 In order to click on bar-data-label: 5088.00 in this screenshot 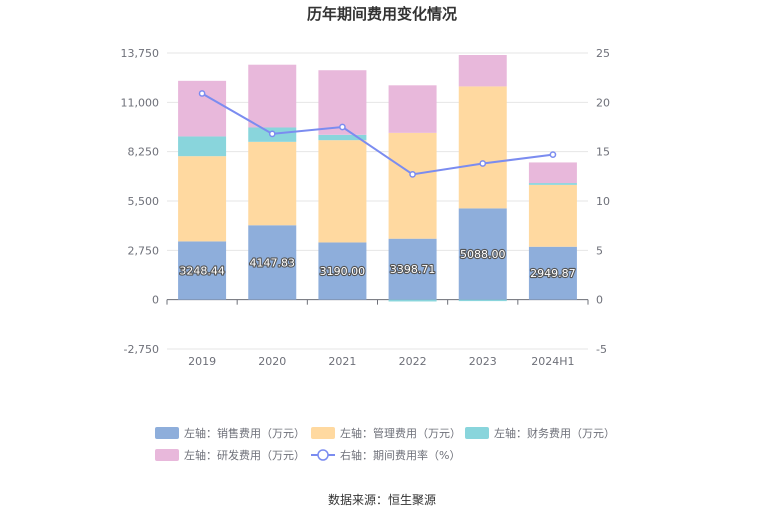, I will do `click(483, 254)`.